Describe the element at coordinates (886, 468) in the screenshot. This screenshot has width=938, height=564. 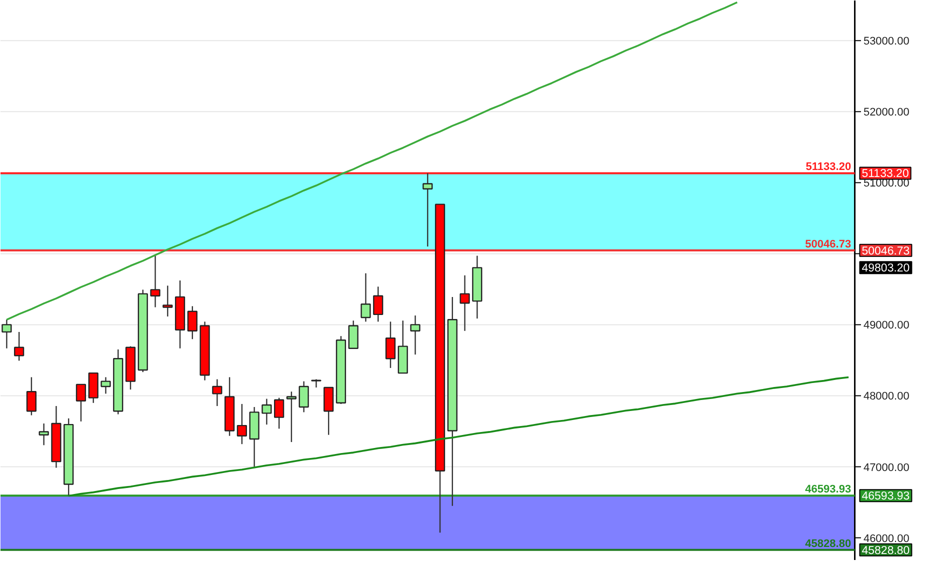
I see `y-tick-label: 47000.00` at that location.